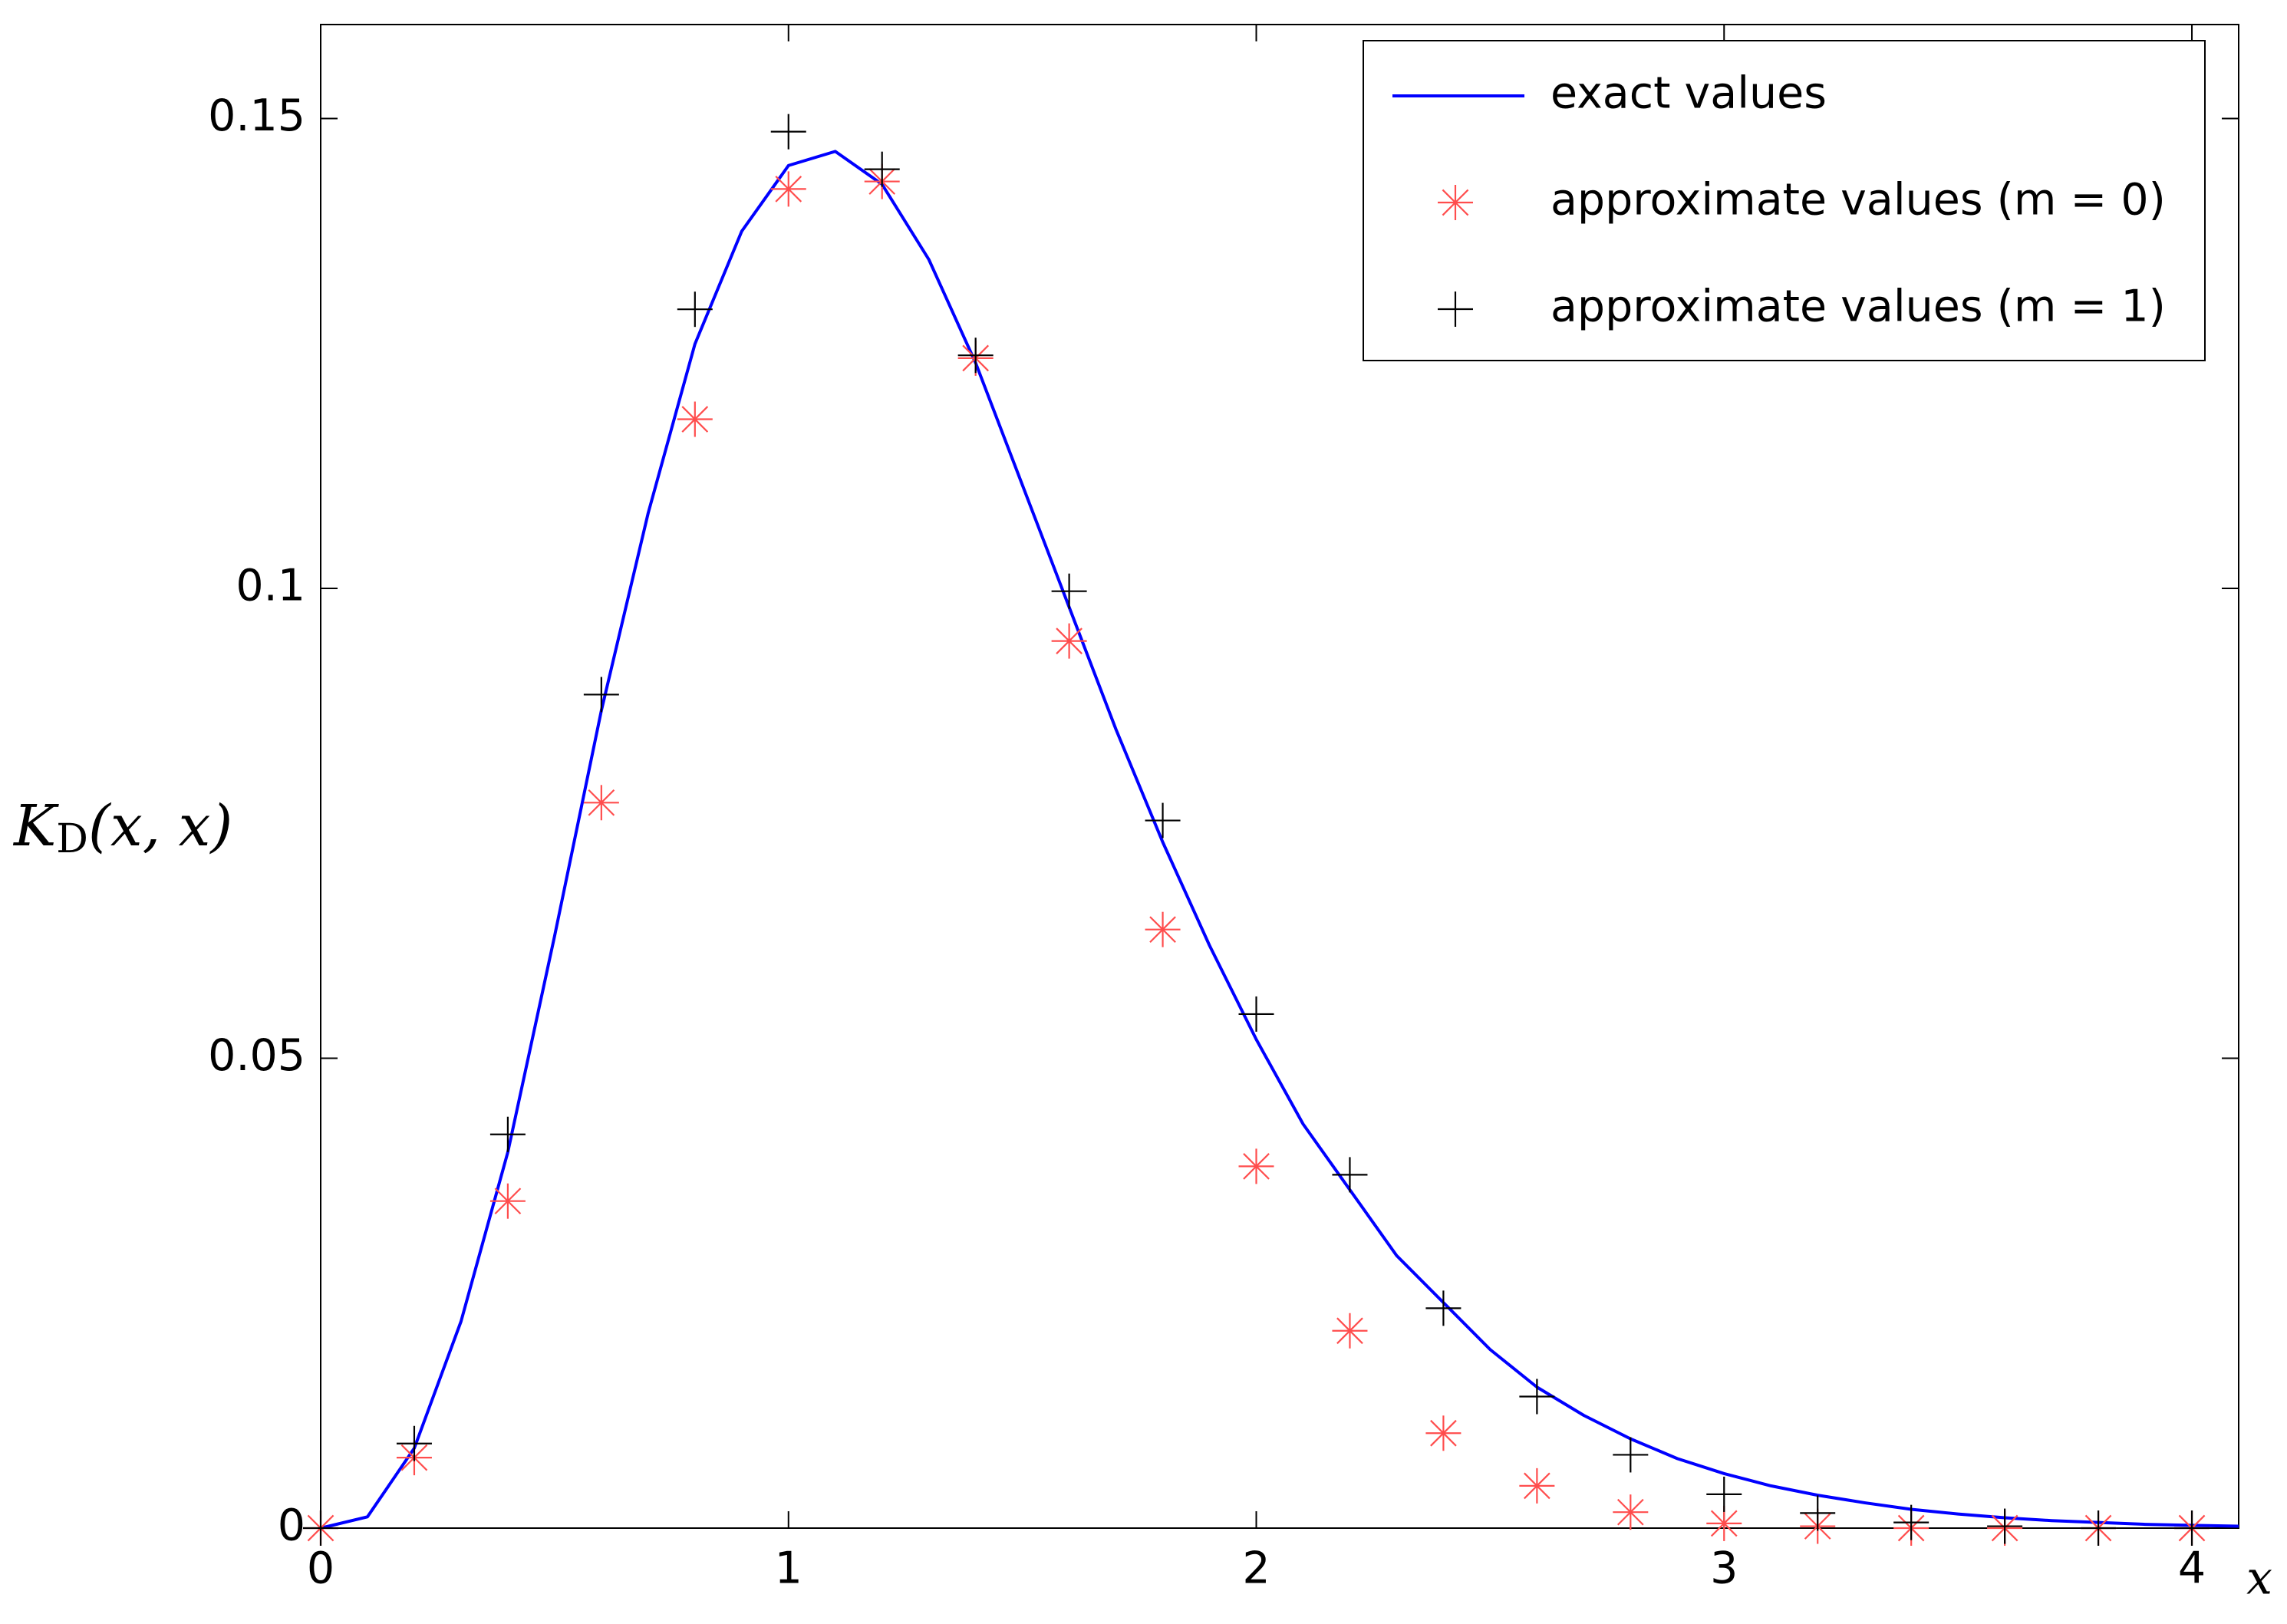  What do you see at coordinates (160, 826) in the screenshot?
I see `y-label-args: (x, x)` at bounding box center [160, 826].